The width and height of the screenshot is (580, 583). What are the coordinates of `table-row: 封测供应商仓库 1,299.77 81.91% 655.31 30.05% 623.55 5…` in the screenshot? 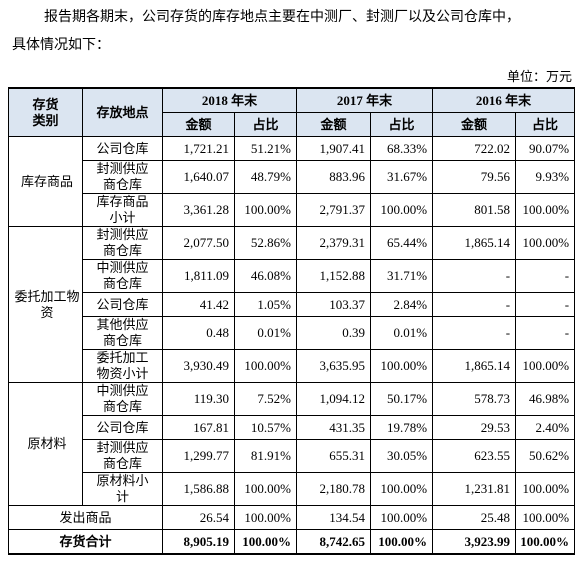 It's located at (292, 456).